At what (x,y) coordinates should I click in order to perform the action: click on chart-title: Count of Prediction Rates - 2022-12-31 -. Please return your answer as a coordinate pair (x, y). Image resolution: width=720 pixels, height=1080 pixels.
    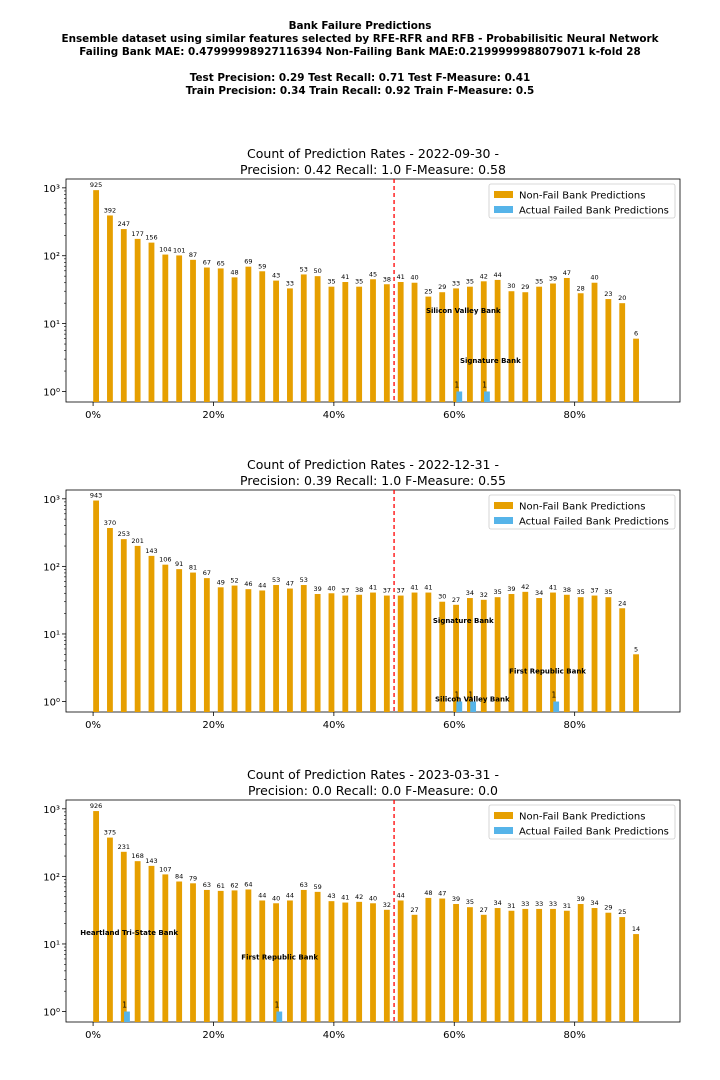
    Looking at the image, I should click on (373, 464).